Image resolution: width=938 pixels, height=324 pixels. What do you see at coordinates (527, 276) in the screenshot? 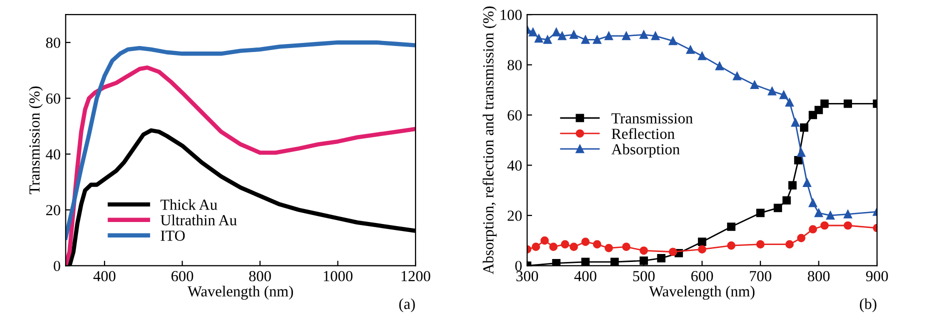
I see `x-tick-label: 300` at bounding box center [527, 276].